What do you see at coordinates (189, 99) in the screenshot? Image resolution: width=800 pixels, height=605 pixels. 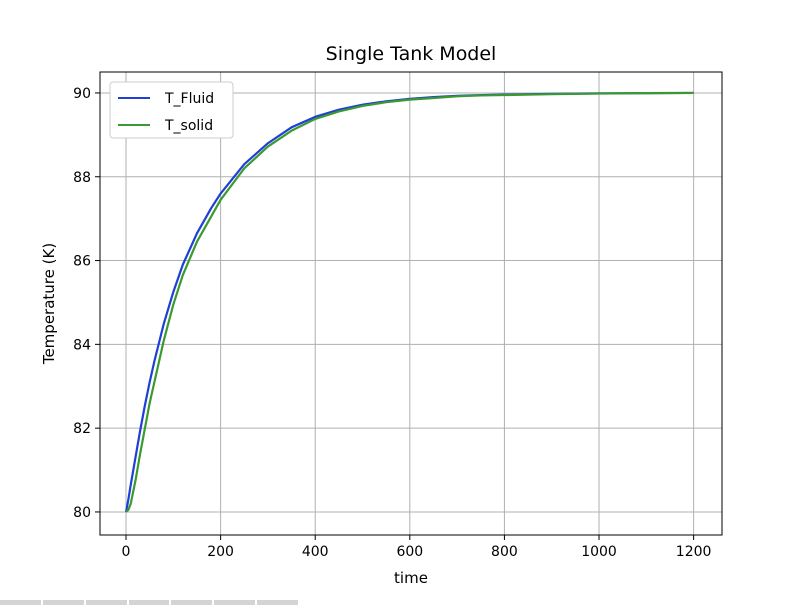 I see `legend-label-t-fluid: T_Fluid` at bounding box center [189, 99].